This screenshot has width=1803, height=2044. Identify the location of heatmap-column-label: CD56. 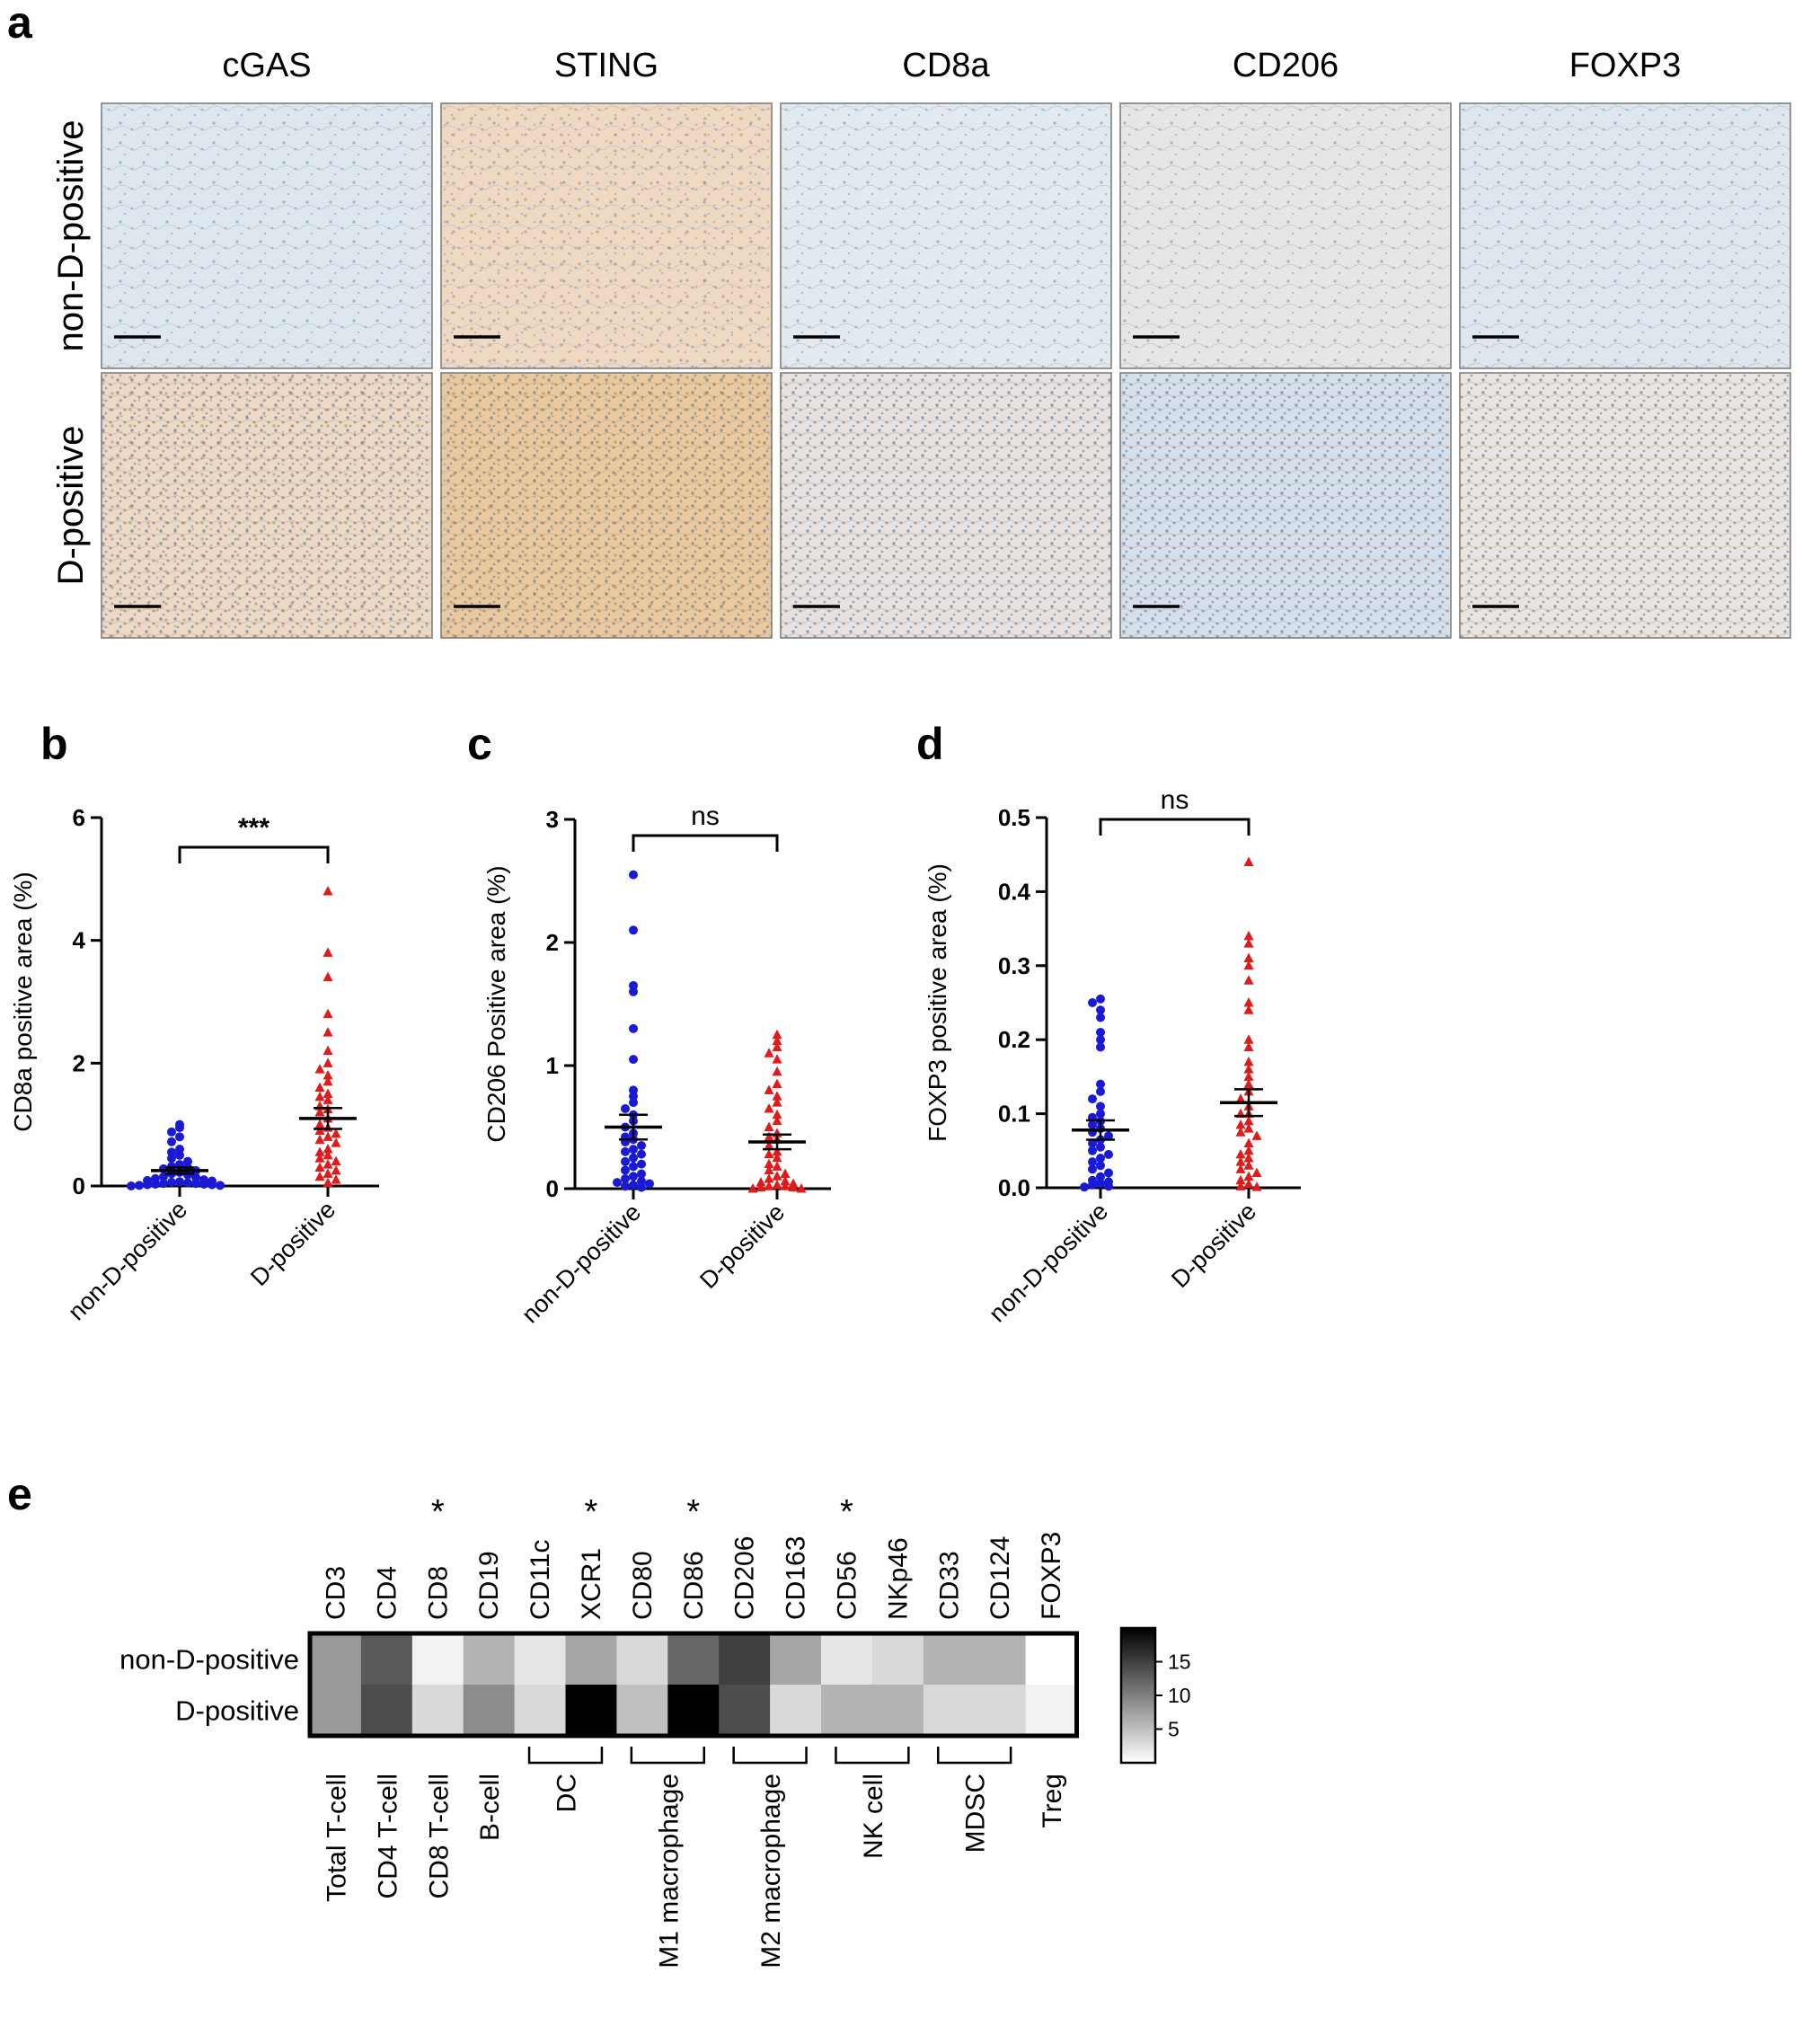
(847, 1585).